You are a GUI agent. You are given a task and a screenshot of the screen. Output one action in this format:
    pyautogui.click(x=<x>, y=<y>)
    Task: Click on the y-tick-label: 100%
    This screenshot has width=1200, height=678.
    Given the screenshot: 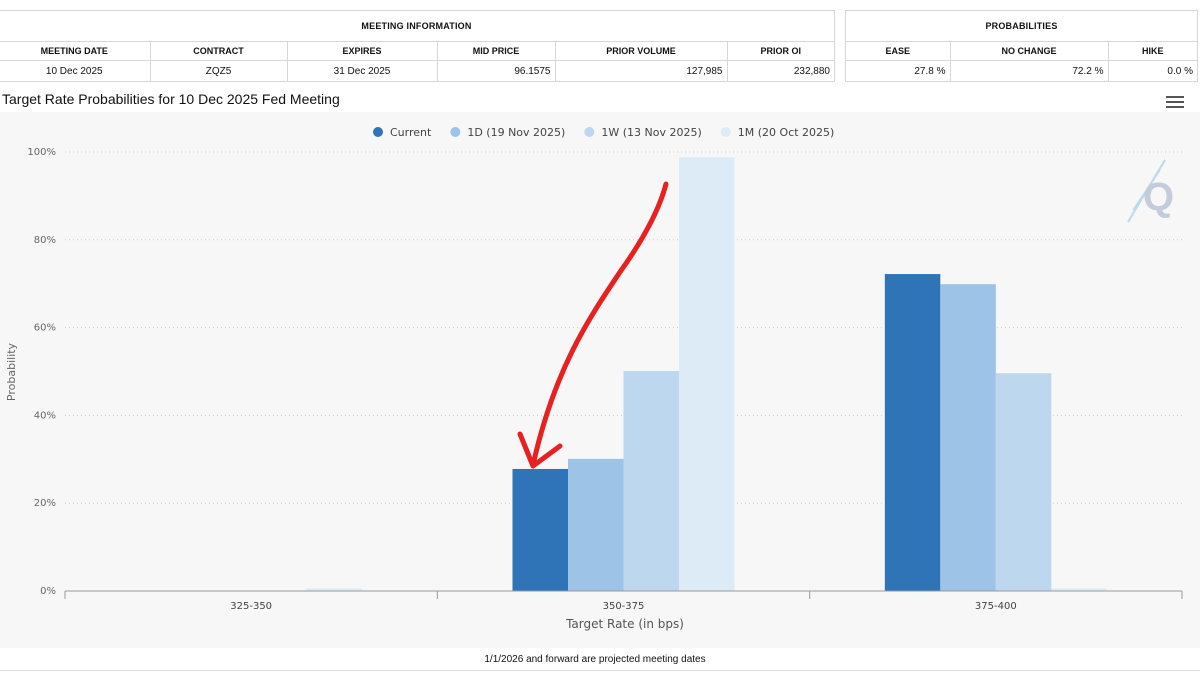 What is the action you would take?
    pyautogui.click(x=41, y=152)
    